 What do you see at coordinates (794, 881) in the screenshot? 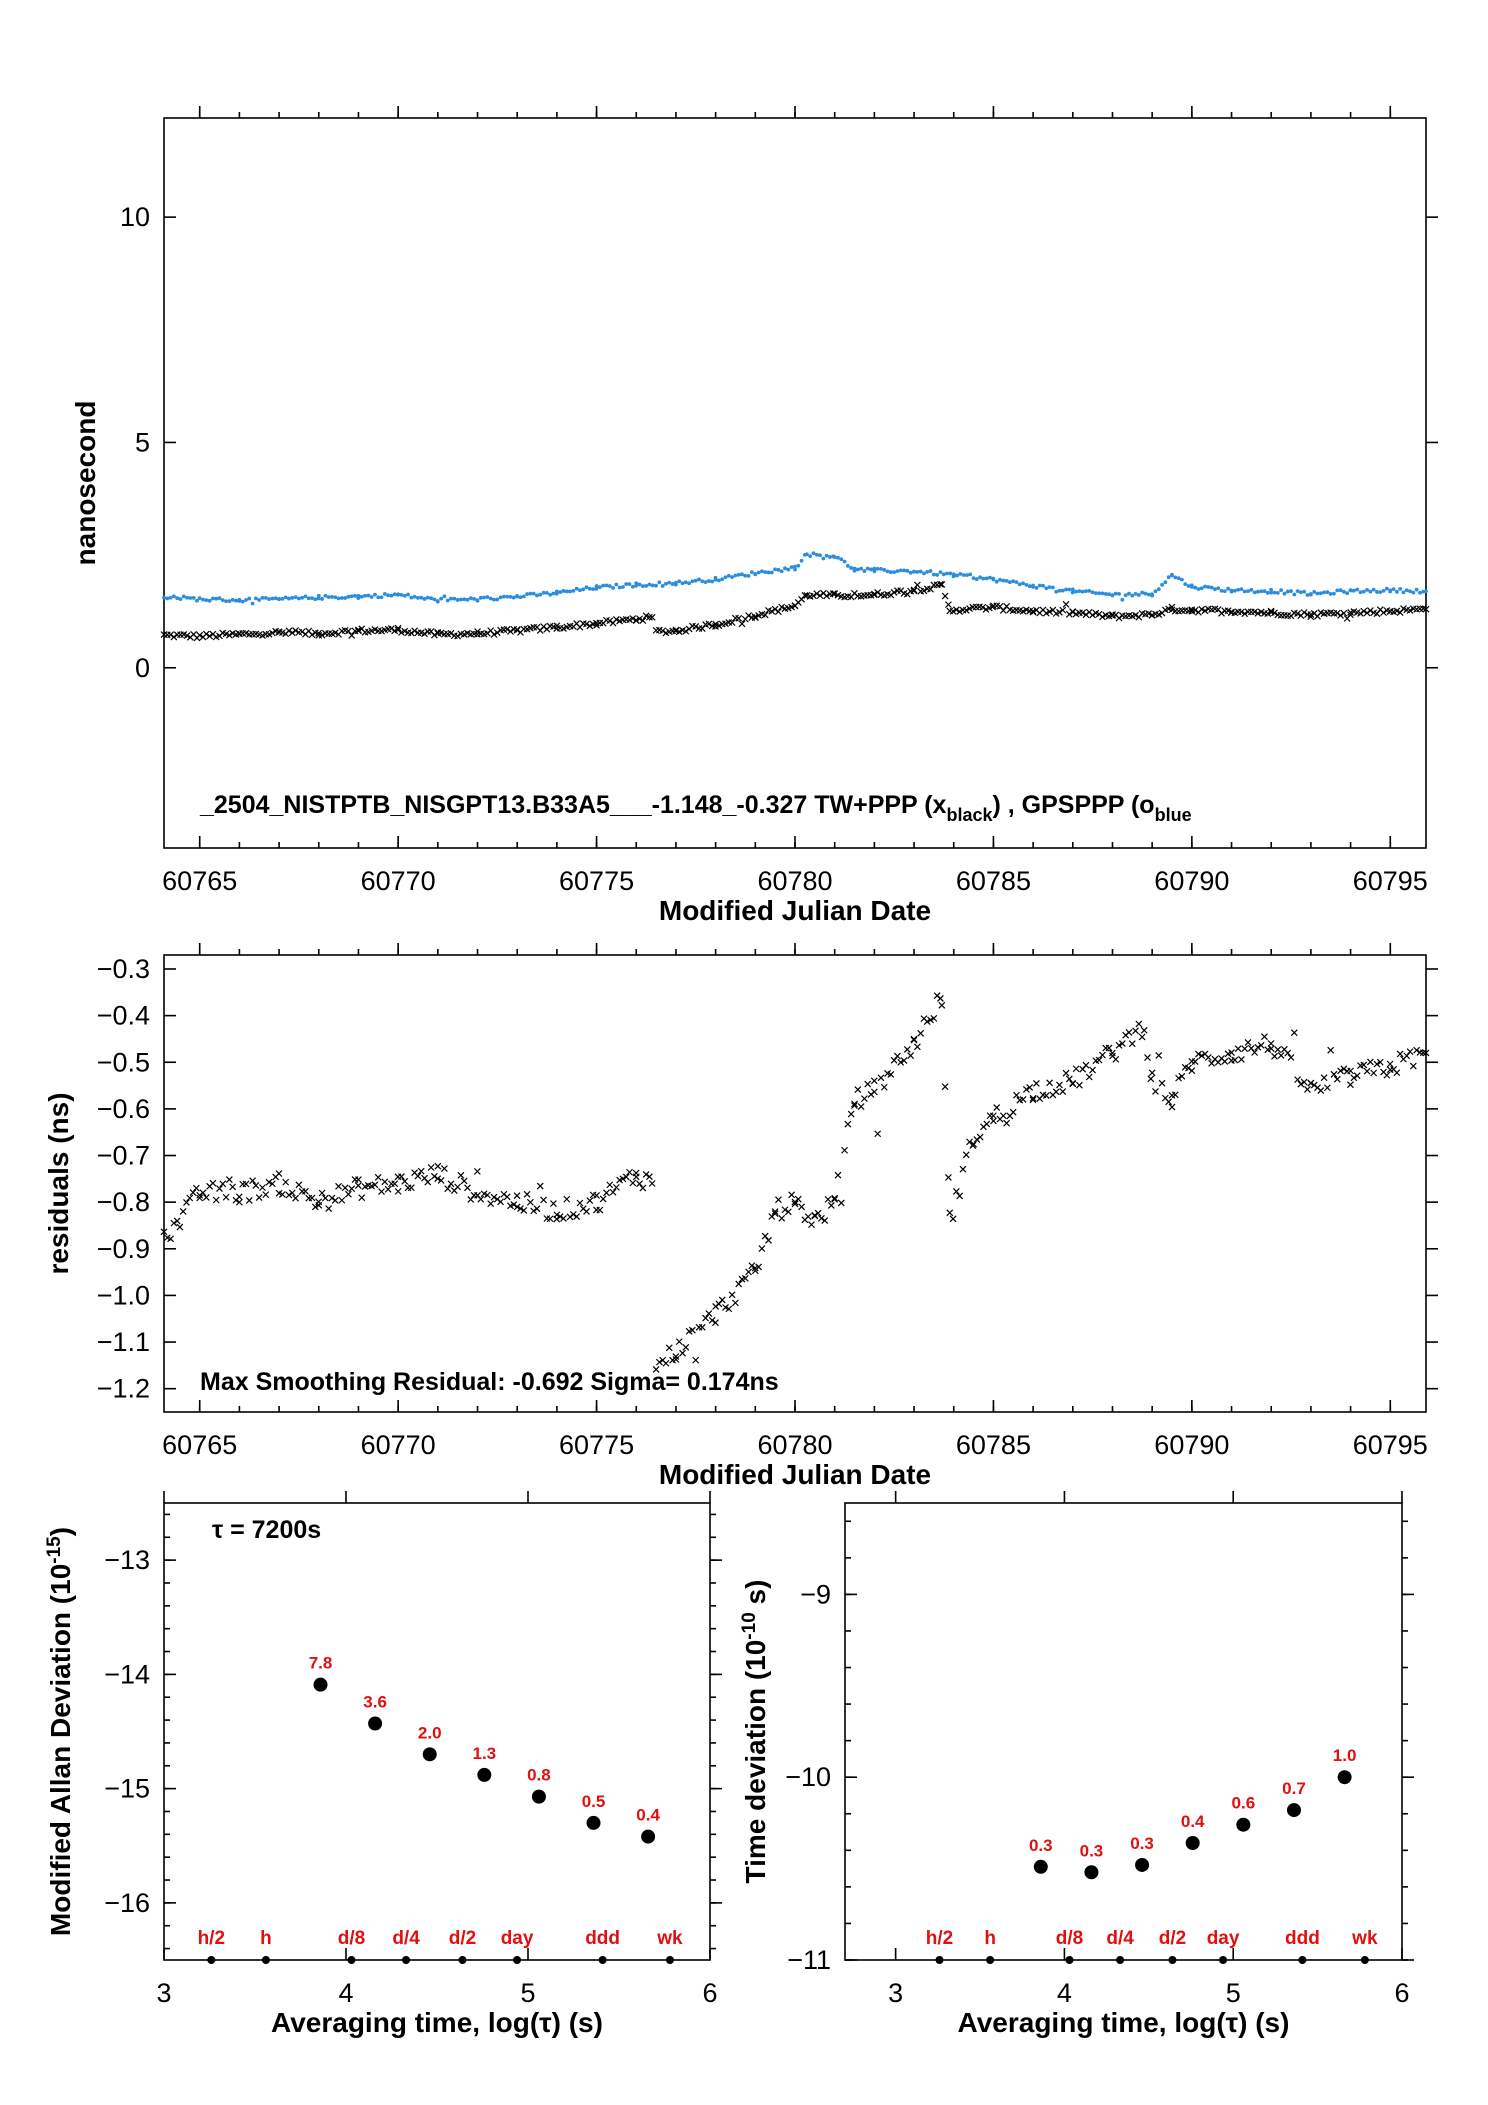
I see `x-tick-label: 60780` at bounding box center [794, 881].